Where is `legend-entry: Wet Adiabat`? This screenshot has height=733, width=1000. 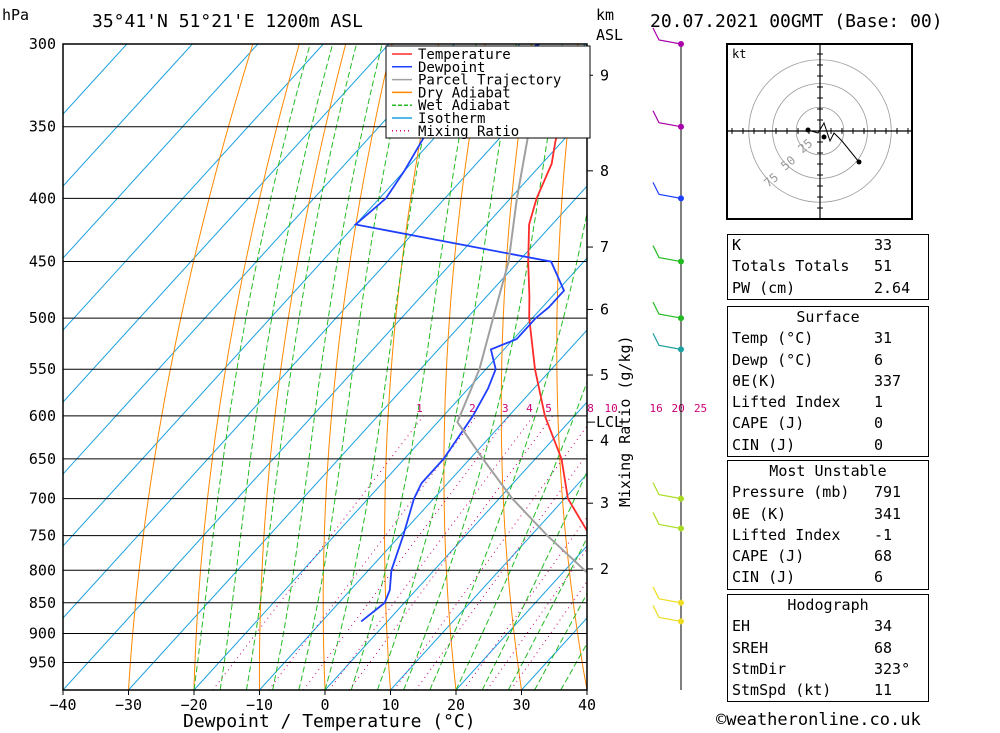
legend-entry: Wet Adiabat is located at coordinates (464, 106).